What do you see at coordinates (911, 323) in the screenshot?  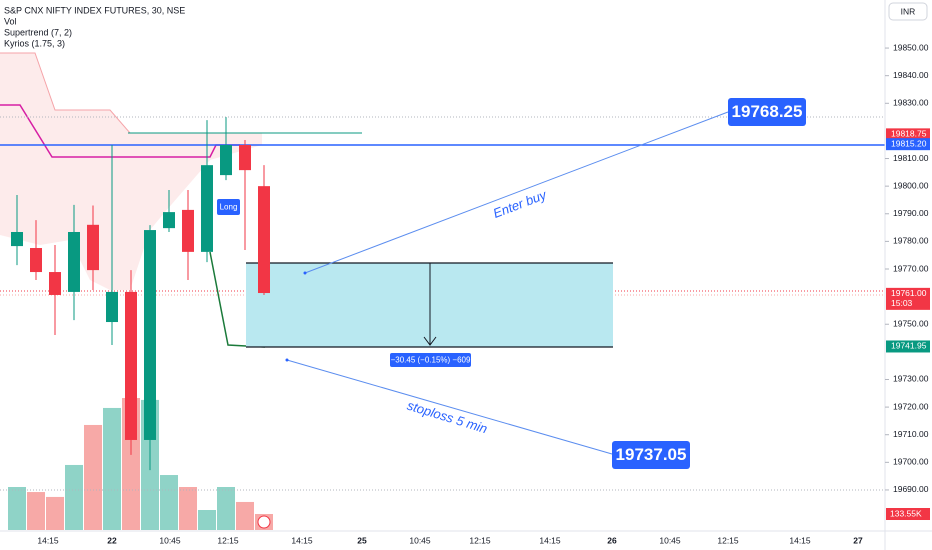 I see `y-tick-label: 19750.00` at bounding box center [911, 323].